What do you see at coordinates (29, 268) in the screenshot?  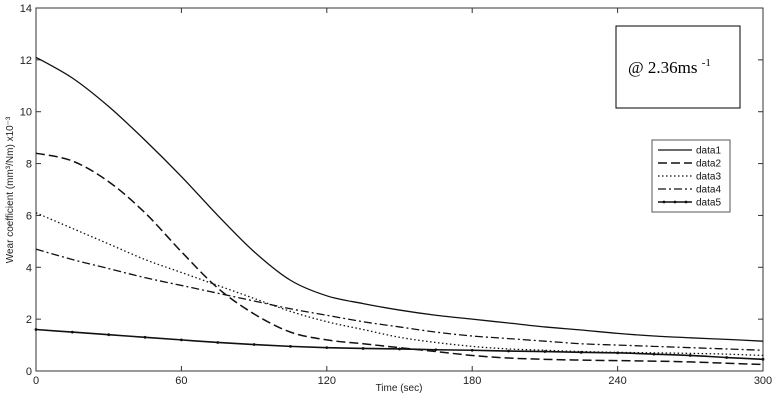 I see `y-tick-label-2: 4` at bounding box center [29, 268].